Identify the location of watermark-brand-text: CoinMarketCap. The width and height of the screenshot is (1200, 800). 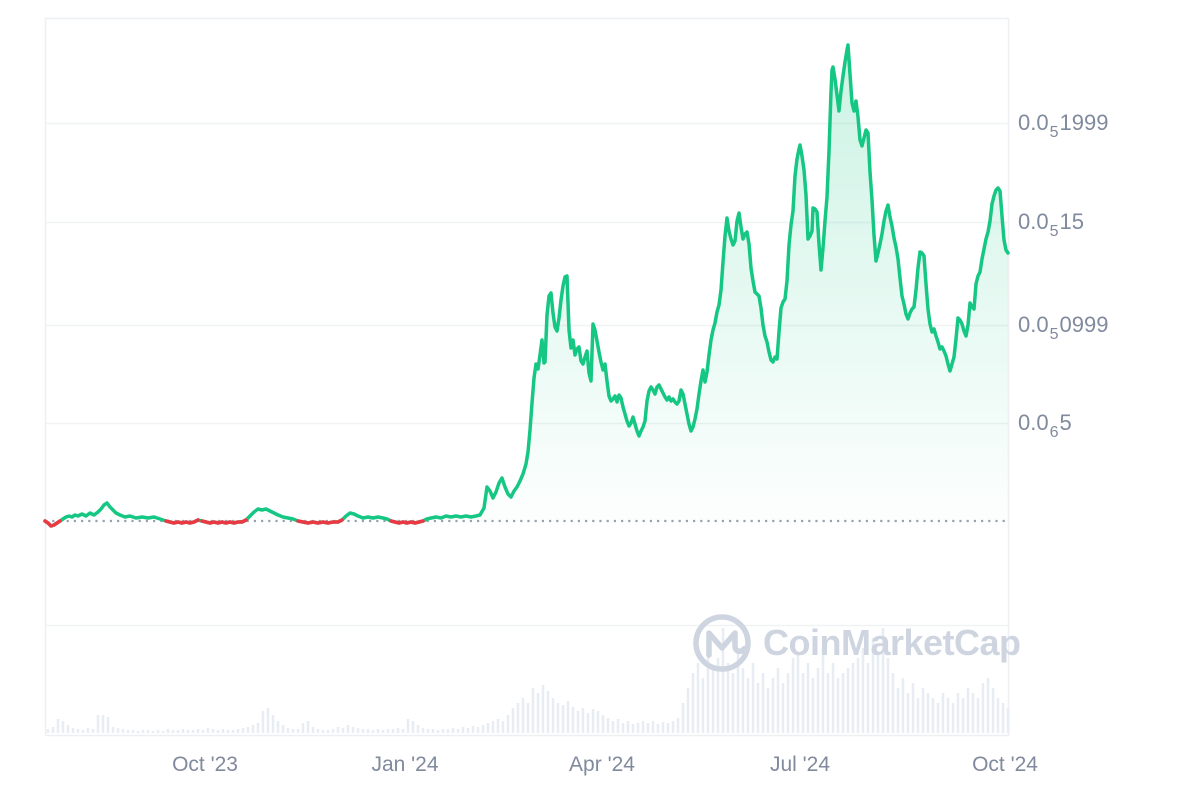
(892, 642).